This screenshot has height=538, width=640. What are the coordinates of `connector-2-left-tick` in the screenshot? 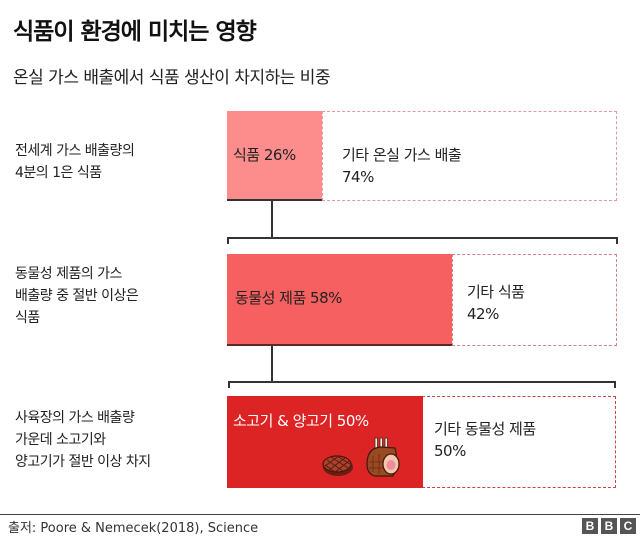 It's located at (229, 384).